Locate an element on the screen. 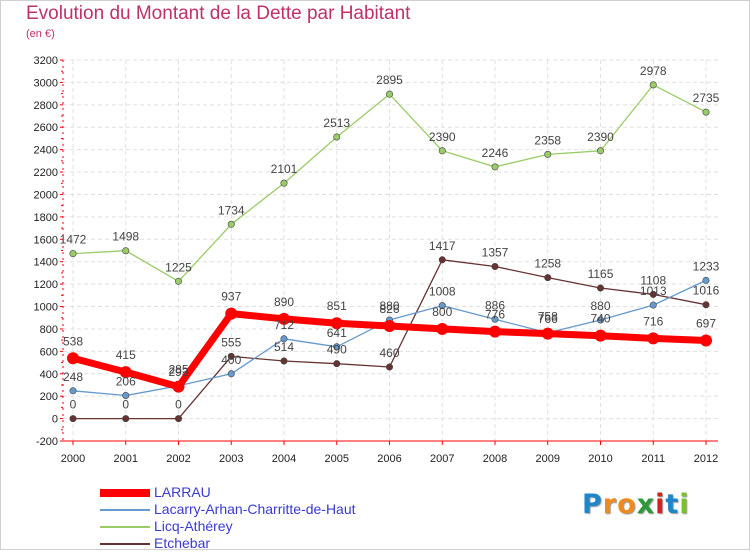 The height and width of the screenshot is (552, 750). data-label: 490 is located at coordinates (337, 350).